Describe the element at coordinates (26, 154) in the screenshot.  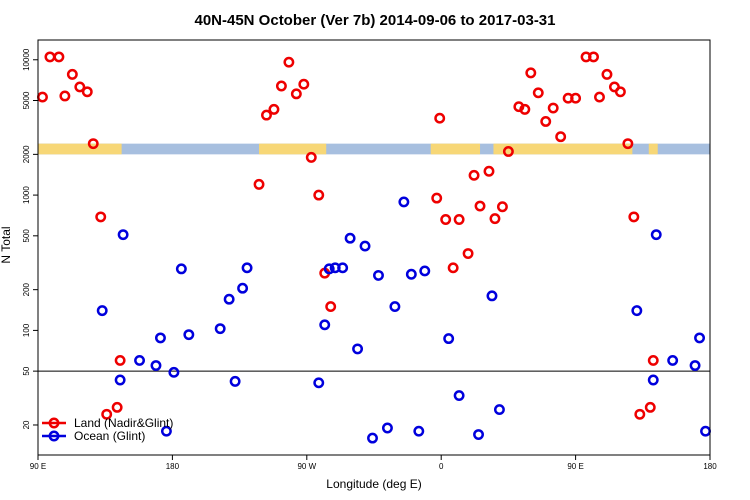
I see `y-tick-label: 2000` at that location.